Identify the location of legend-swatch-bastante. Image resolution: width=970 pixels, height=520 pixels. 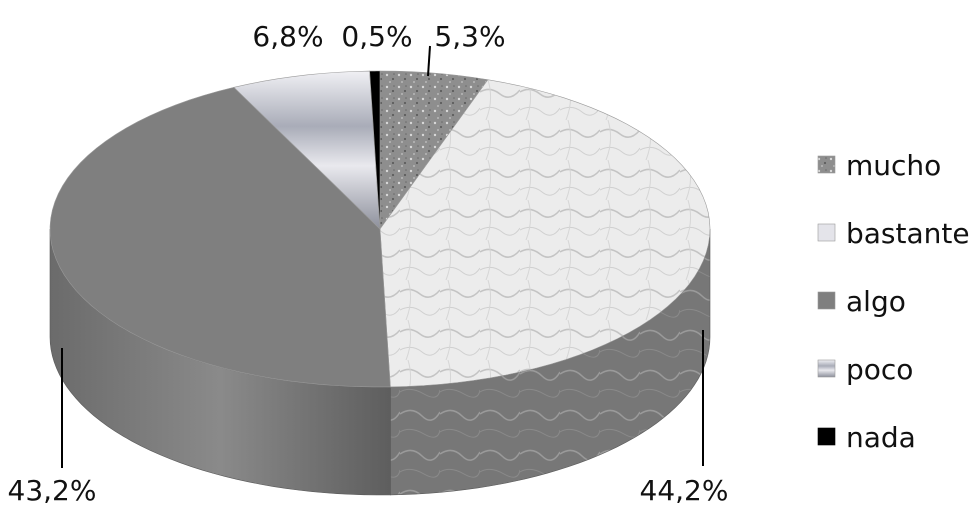
(826, 232).